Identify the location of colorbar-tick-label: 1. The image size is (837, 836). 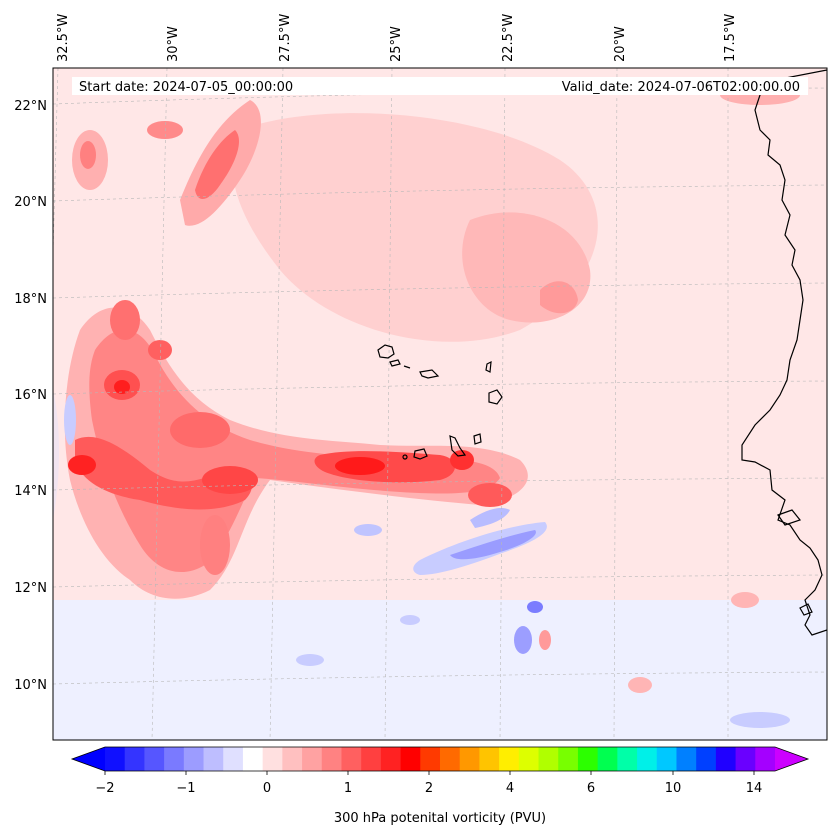
(348, 788).